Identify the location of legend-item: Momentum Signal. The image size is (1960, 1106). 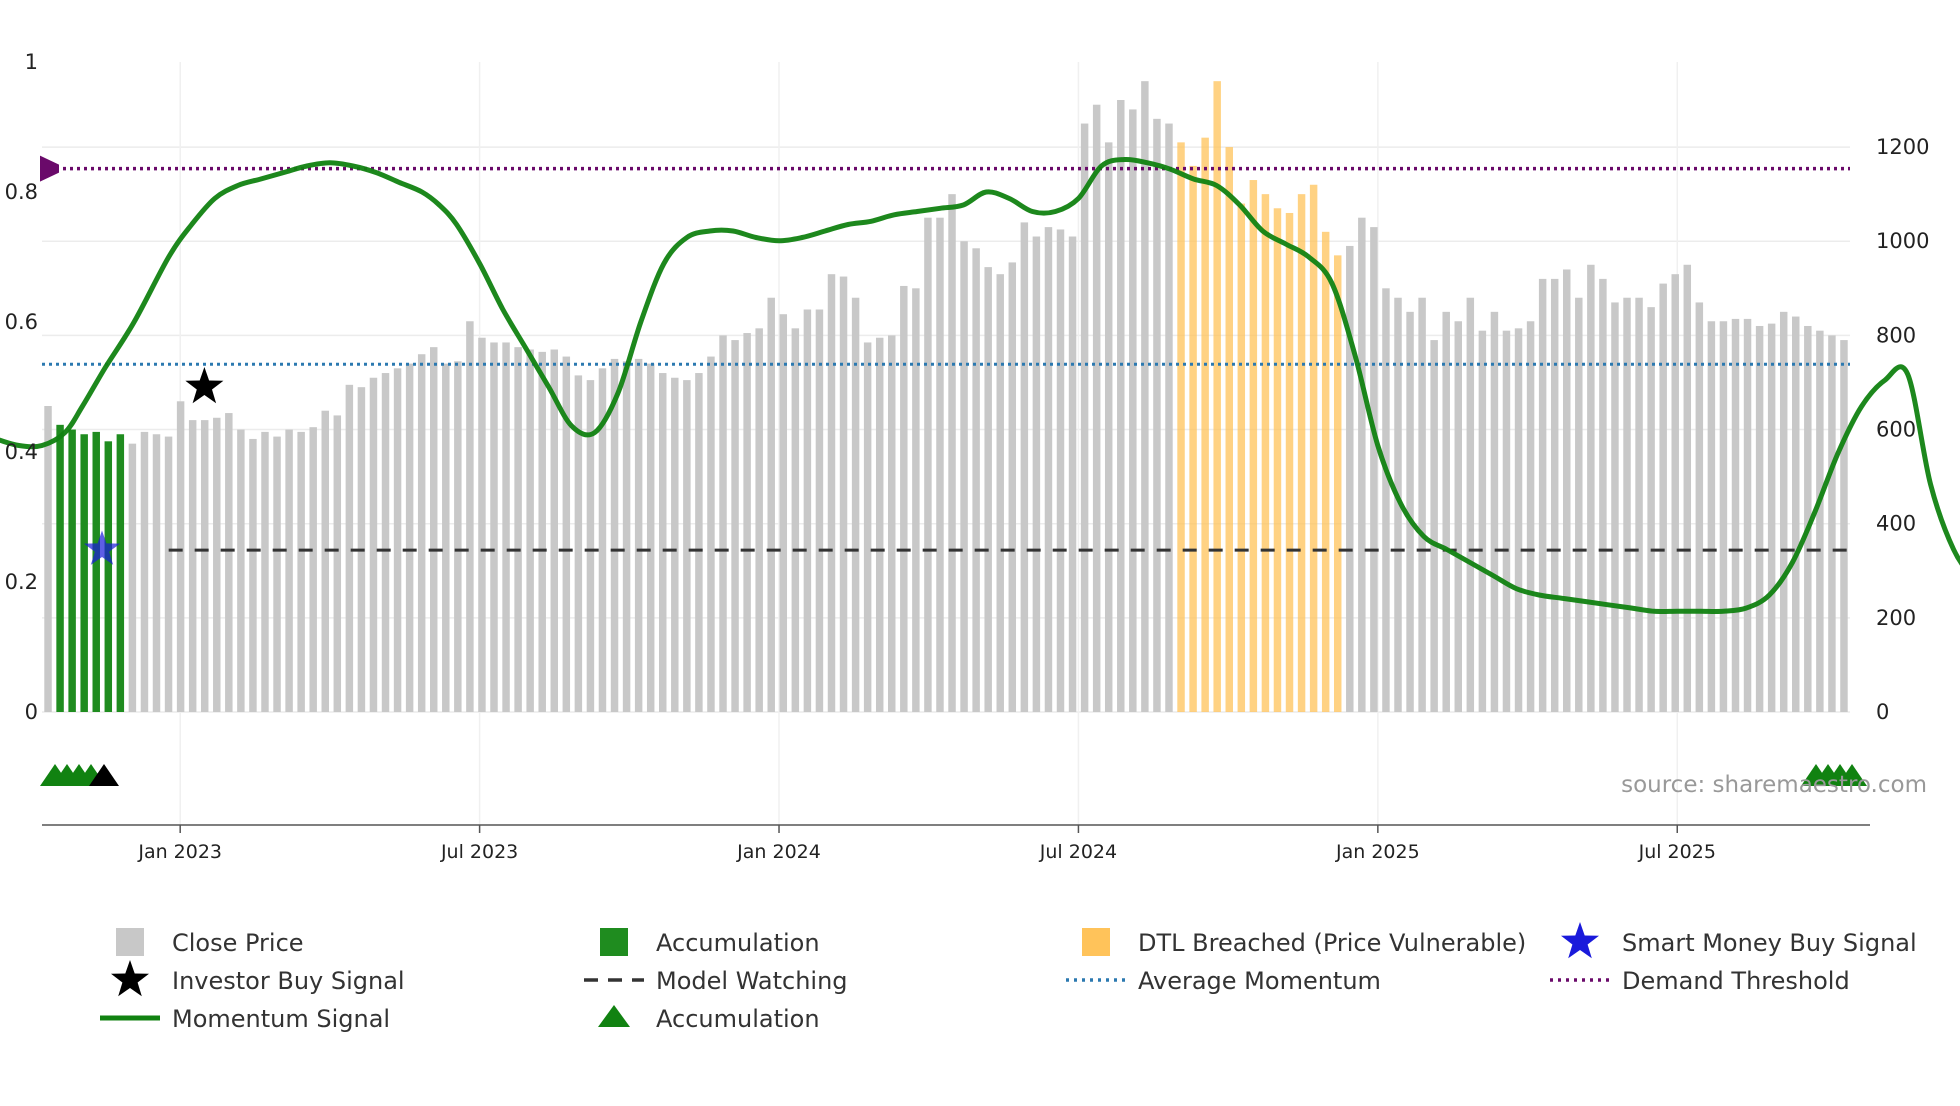
(245, 1019).